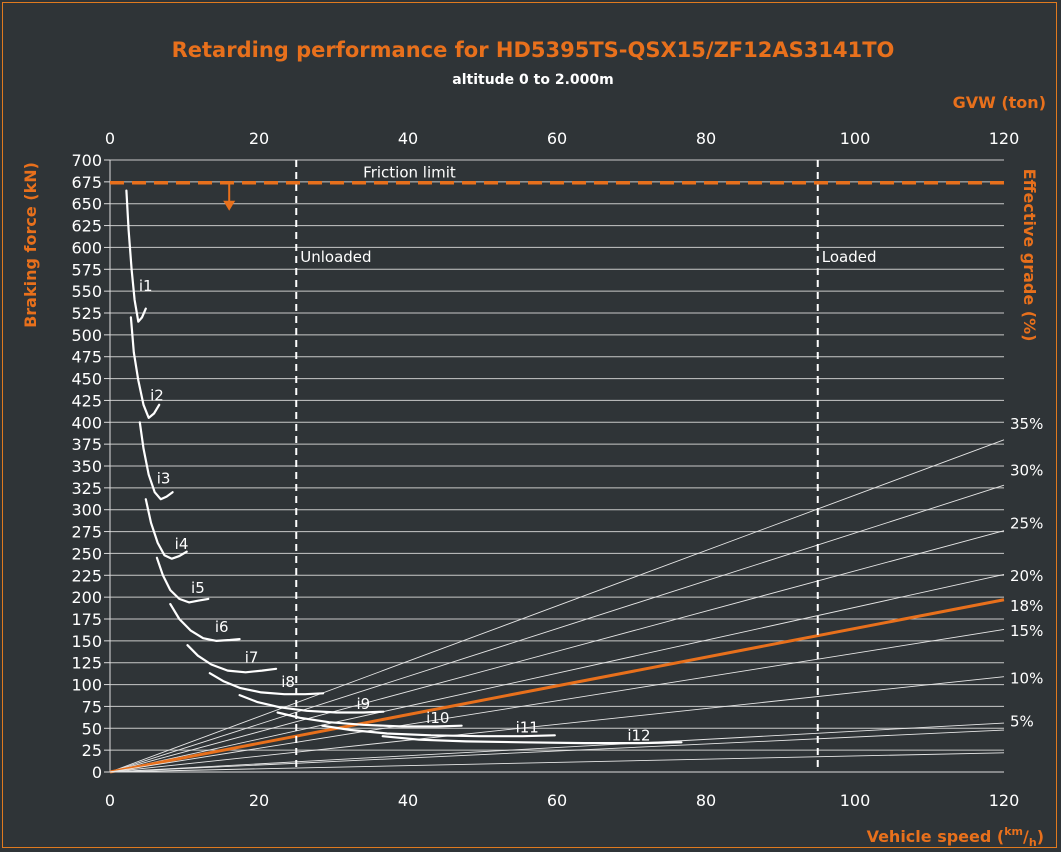 The height and width of the screenshot is (852, 1061). Describe the element at coordinates (86, 182) in the screenshot. I see `y-tick-label: 675` at that location.